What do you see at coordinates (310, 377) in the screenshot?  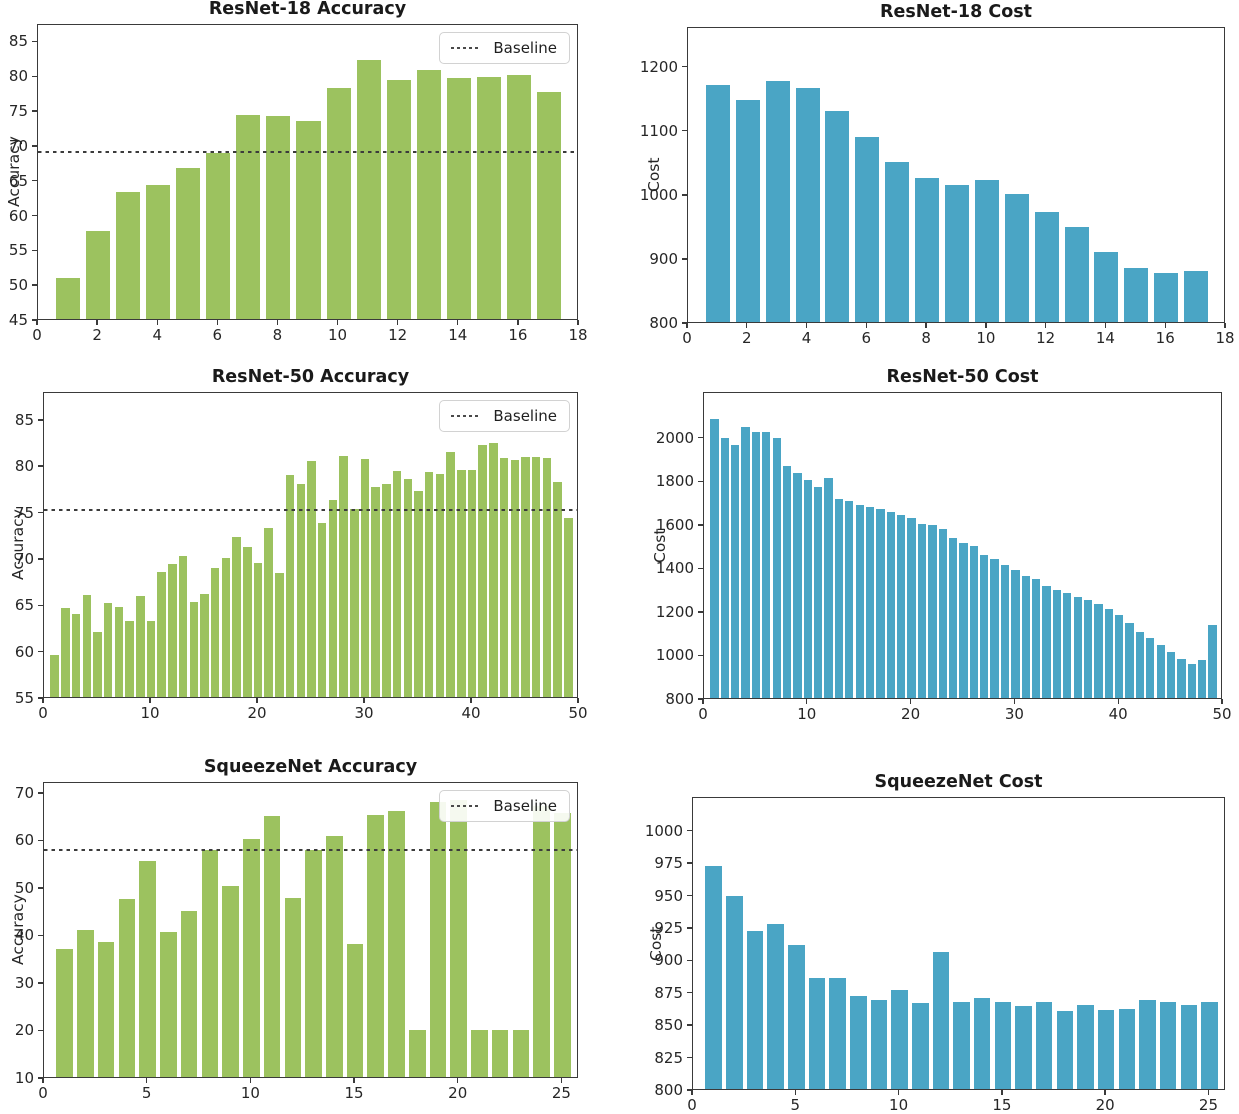 I see `chart-title: ResNet-50 Accuracy` at bounding box center [310, 377].